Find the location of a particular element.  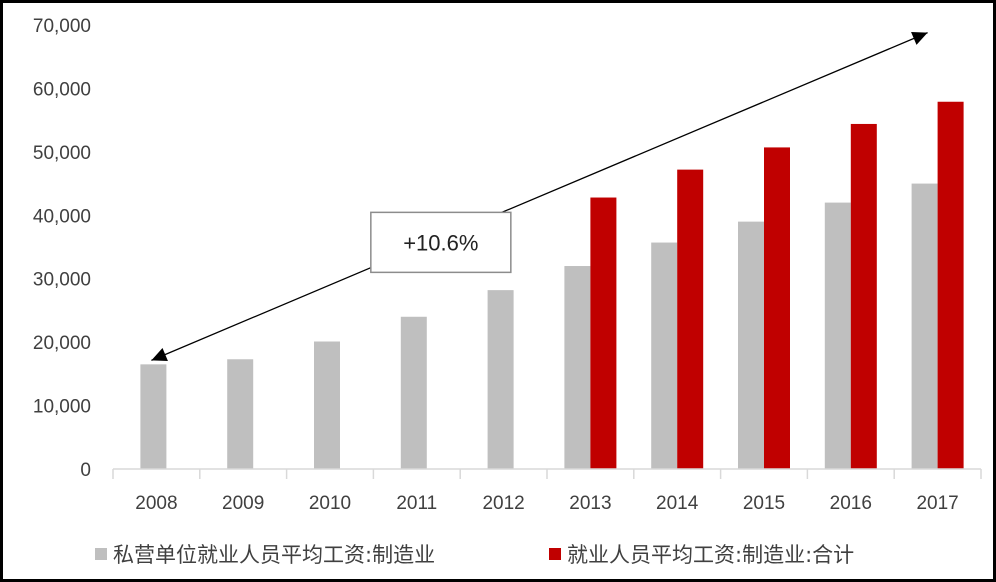

x-tick-label: 2015 is located at coordinates (764, 503).